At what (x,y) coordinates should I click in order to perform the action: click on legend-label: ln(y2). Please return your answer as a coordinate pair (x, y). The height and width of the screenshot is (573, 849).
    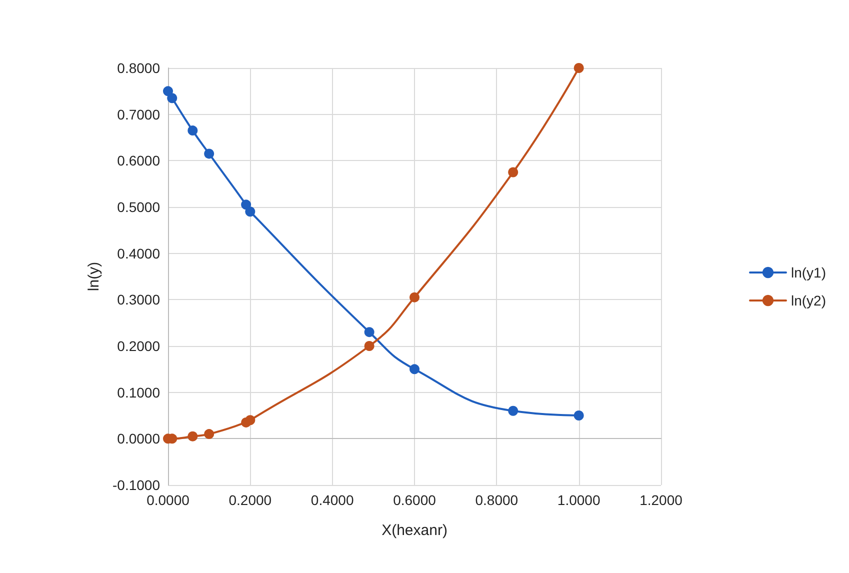
    Looking at the image, I should click on (808, 300).